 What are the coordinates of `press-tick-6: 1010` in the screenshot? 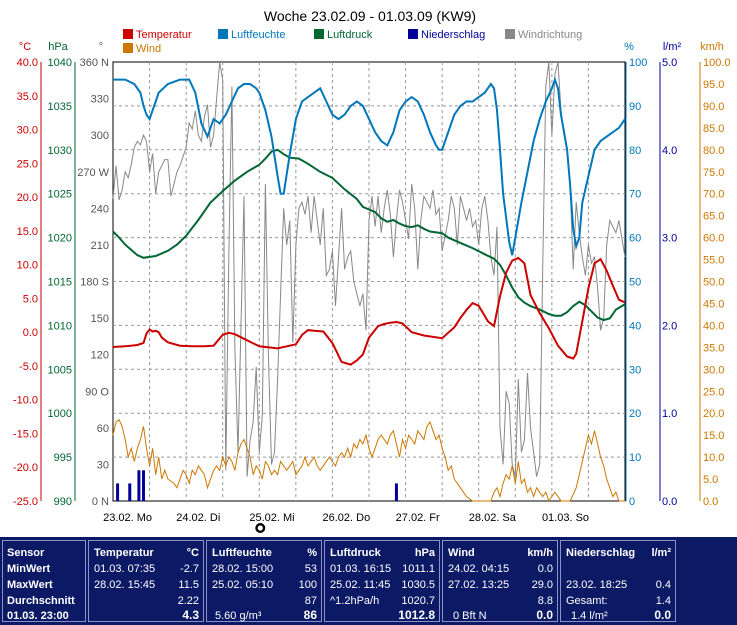 It's located at (60, 326).